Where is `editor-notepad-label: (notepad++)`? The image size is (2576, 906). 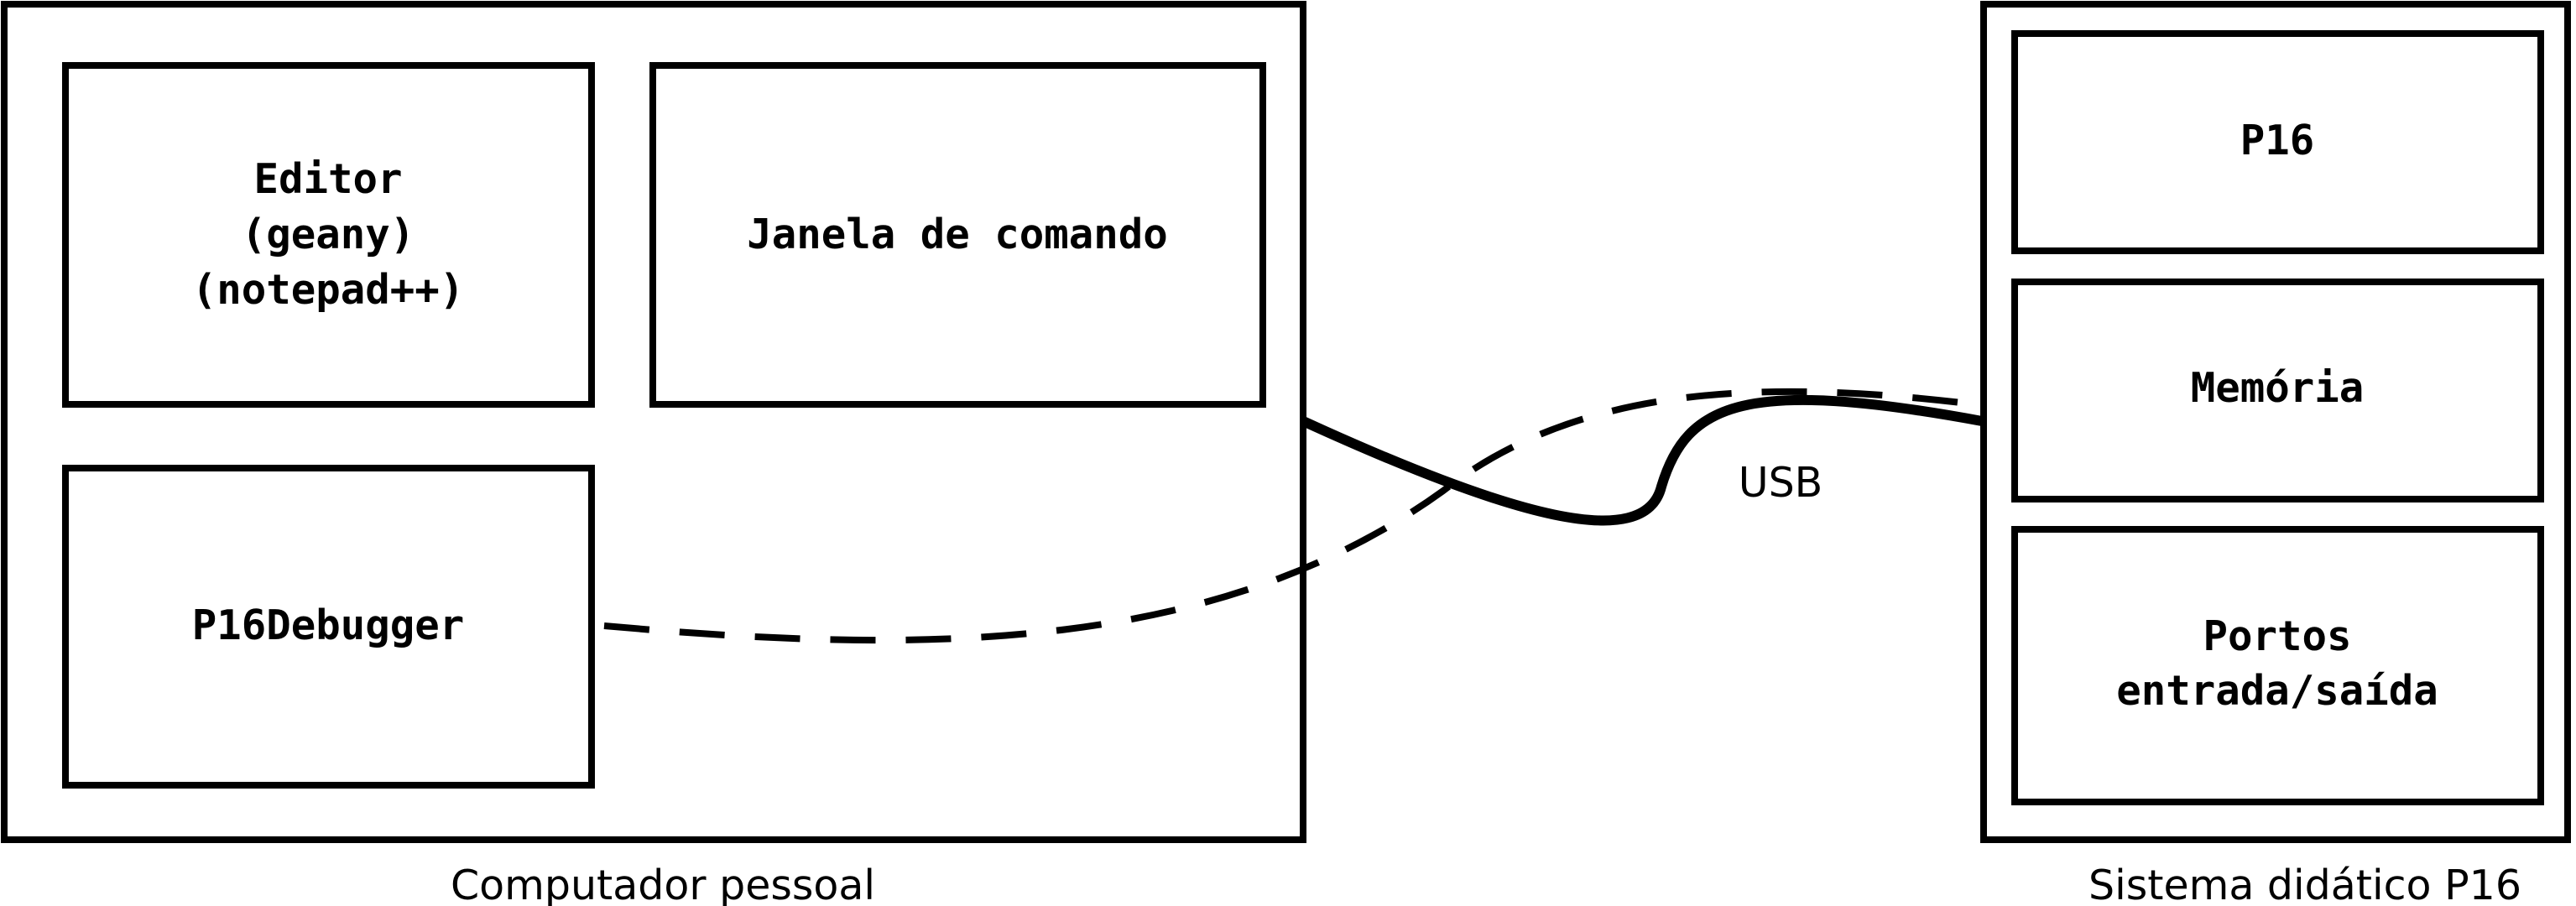
editor-notepad-label: (notepad++) is located at coordinates (328, 290).